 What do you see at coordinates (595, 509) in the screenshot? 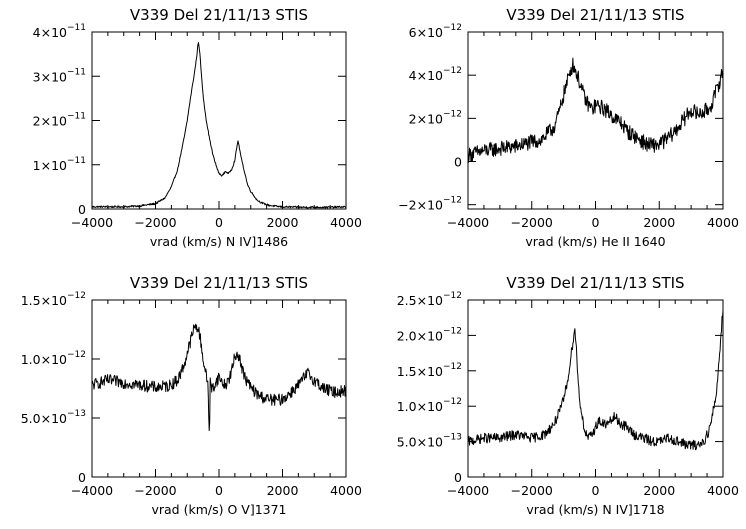
I see `x-axis-label: vrad (km/s) N IV]1718` at bounding box center [595, 509].